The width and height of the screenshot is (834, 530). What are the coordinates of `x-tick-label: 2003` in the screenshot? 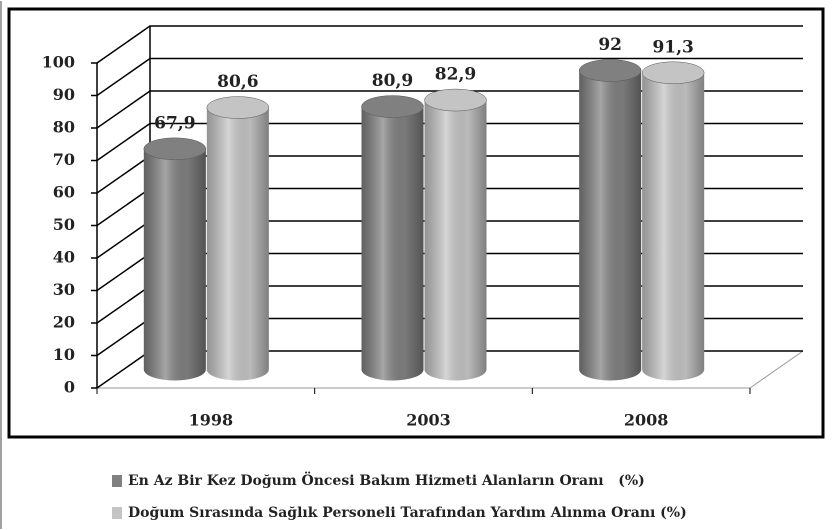 It's located at (428, 420).